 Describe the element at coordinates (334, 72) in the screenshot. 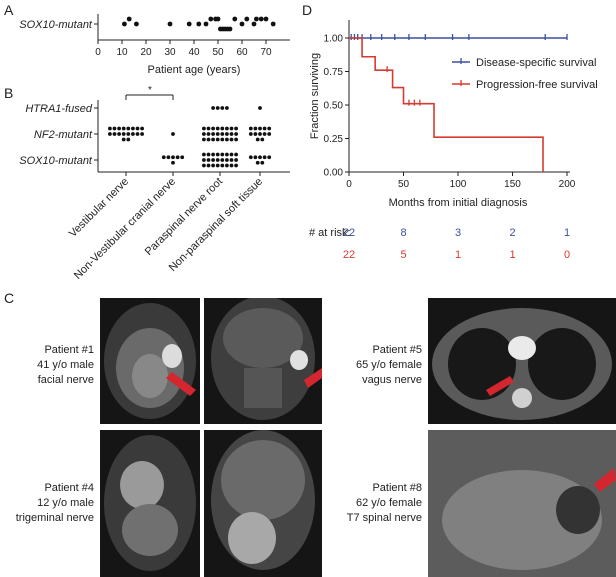

I see `panel-d-ytick-label: 0.75` at that location.